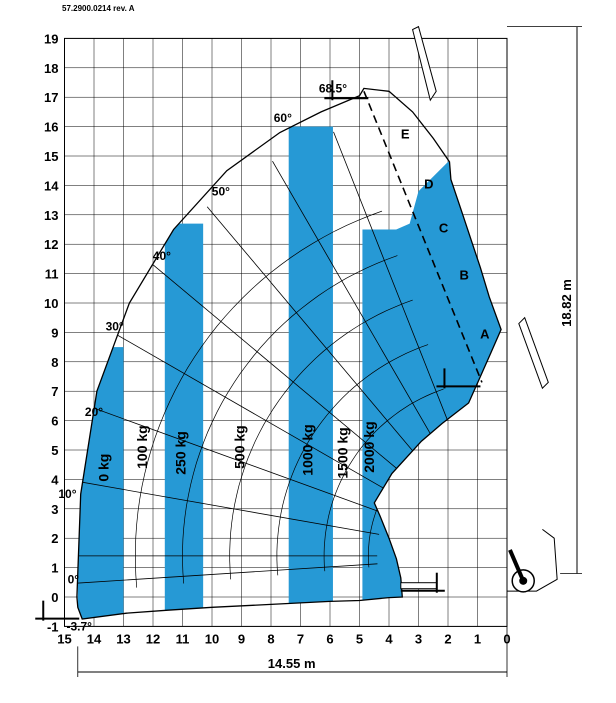 The width and height of the screenshot is (616, 703). Describe the element at coordinates (183, 638) in the screenshot. I see `x-tick-label: 11` at that location.